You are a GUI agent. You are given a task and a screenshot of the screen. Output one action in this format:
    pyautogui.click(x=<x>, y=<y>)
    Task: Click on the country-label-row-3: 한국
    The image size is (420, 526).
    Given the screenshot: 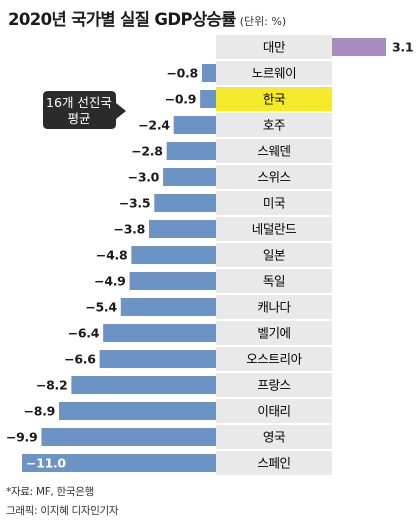 What is the action you would take?
    pyautogui.click(x=274, y=99)
    